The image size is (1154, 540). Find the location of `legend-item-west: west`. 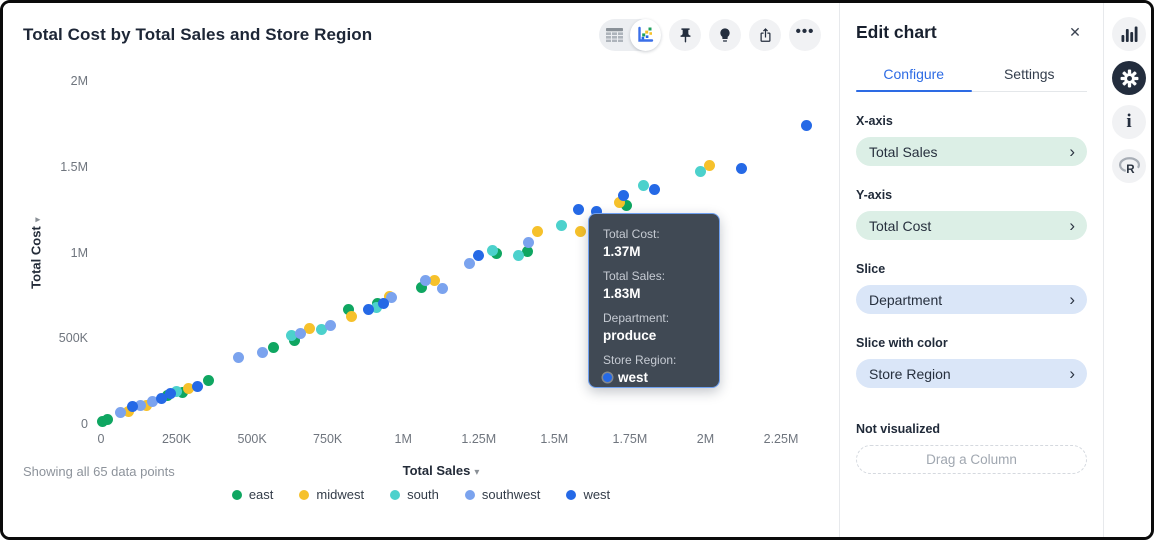

legend-item-west: west is located at coordinates (588, 494).